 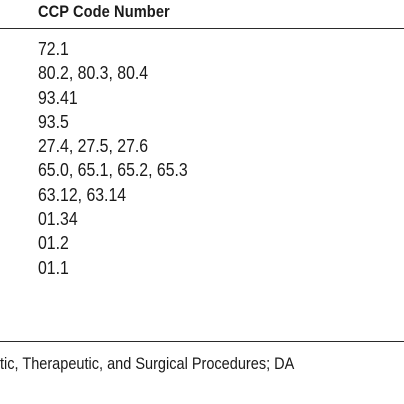 I want to click on table-row: 01.34, so click(x=58, y=219).